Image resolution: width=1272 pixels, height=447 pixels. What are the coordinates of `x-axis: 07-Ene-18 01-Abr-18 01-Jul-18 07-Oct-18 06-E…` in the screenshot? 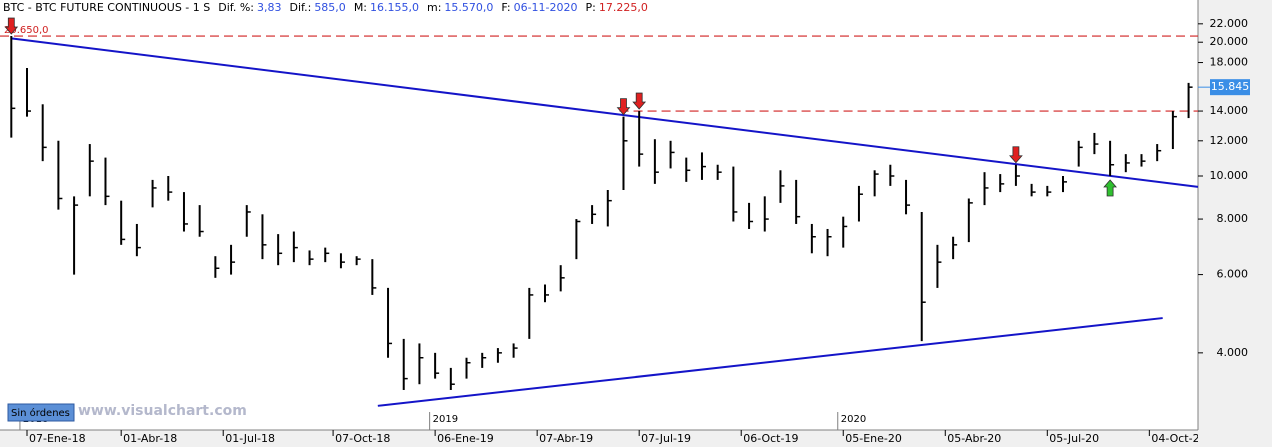 It's located at (612, 428).